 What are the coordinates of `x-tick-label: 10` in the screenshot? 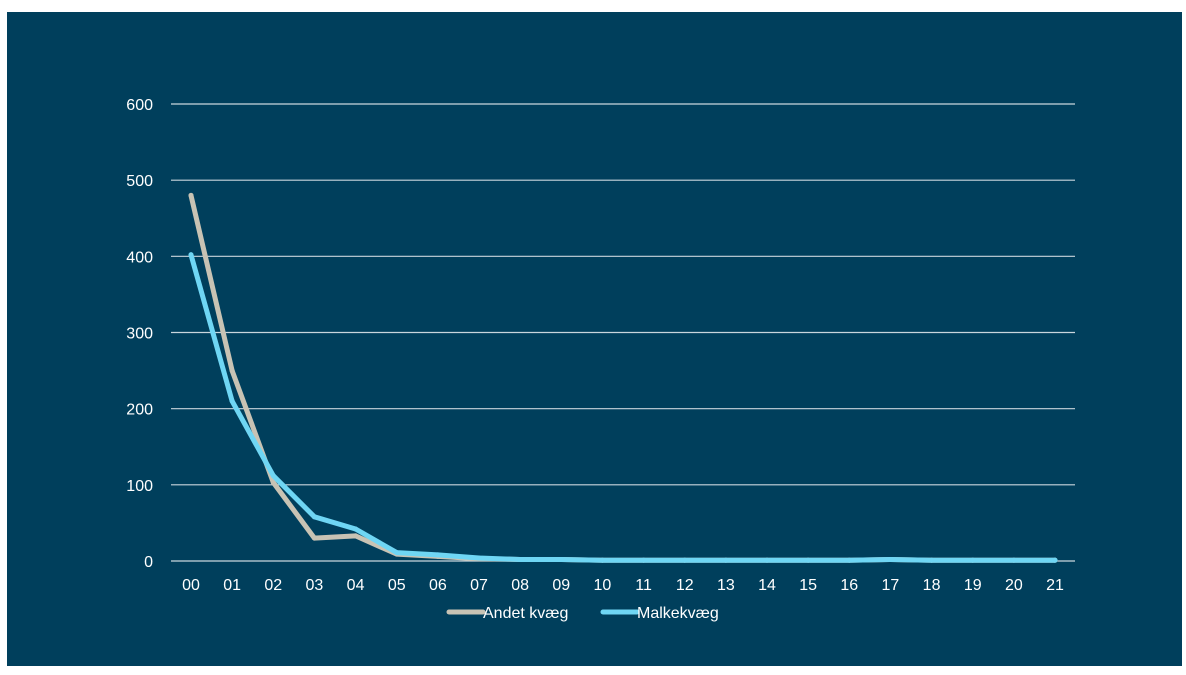 It's located at (603, 585).